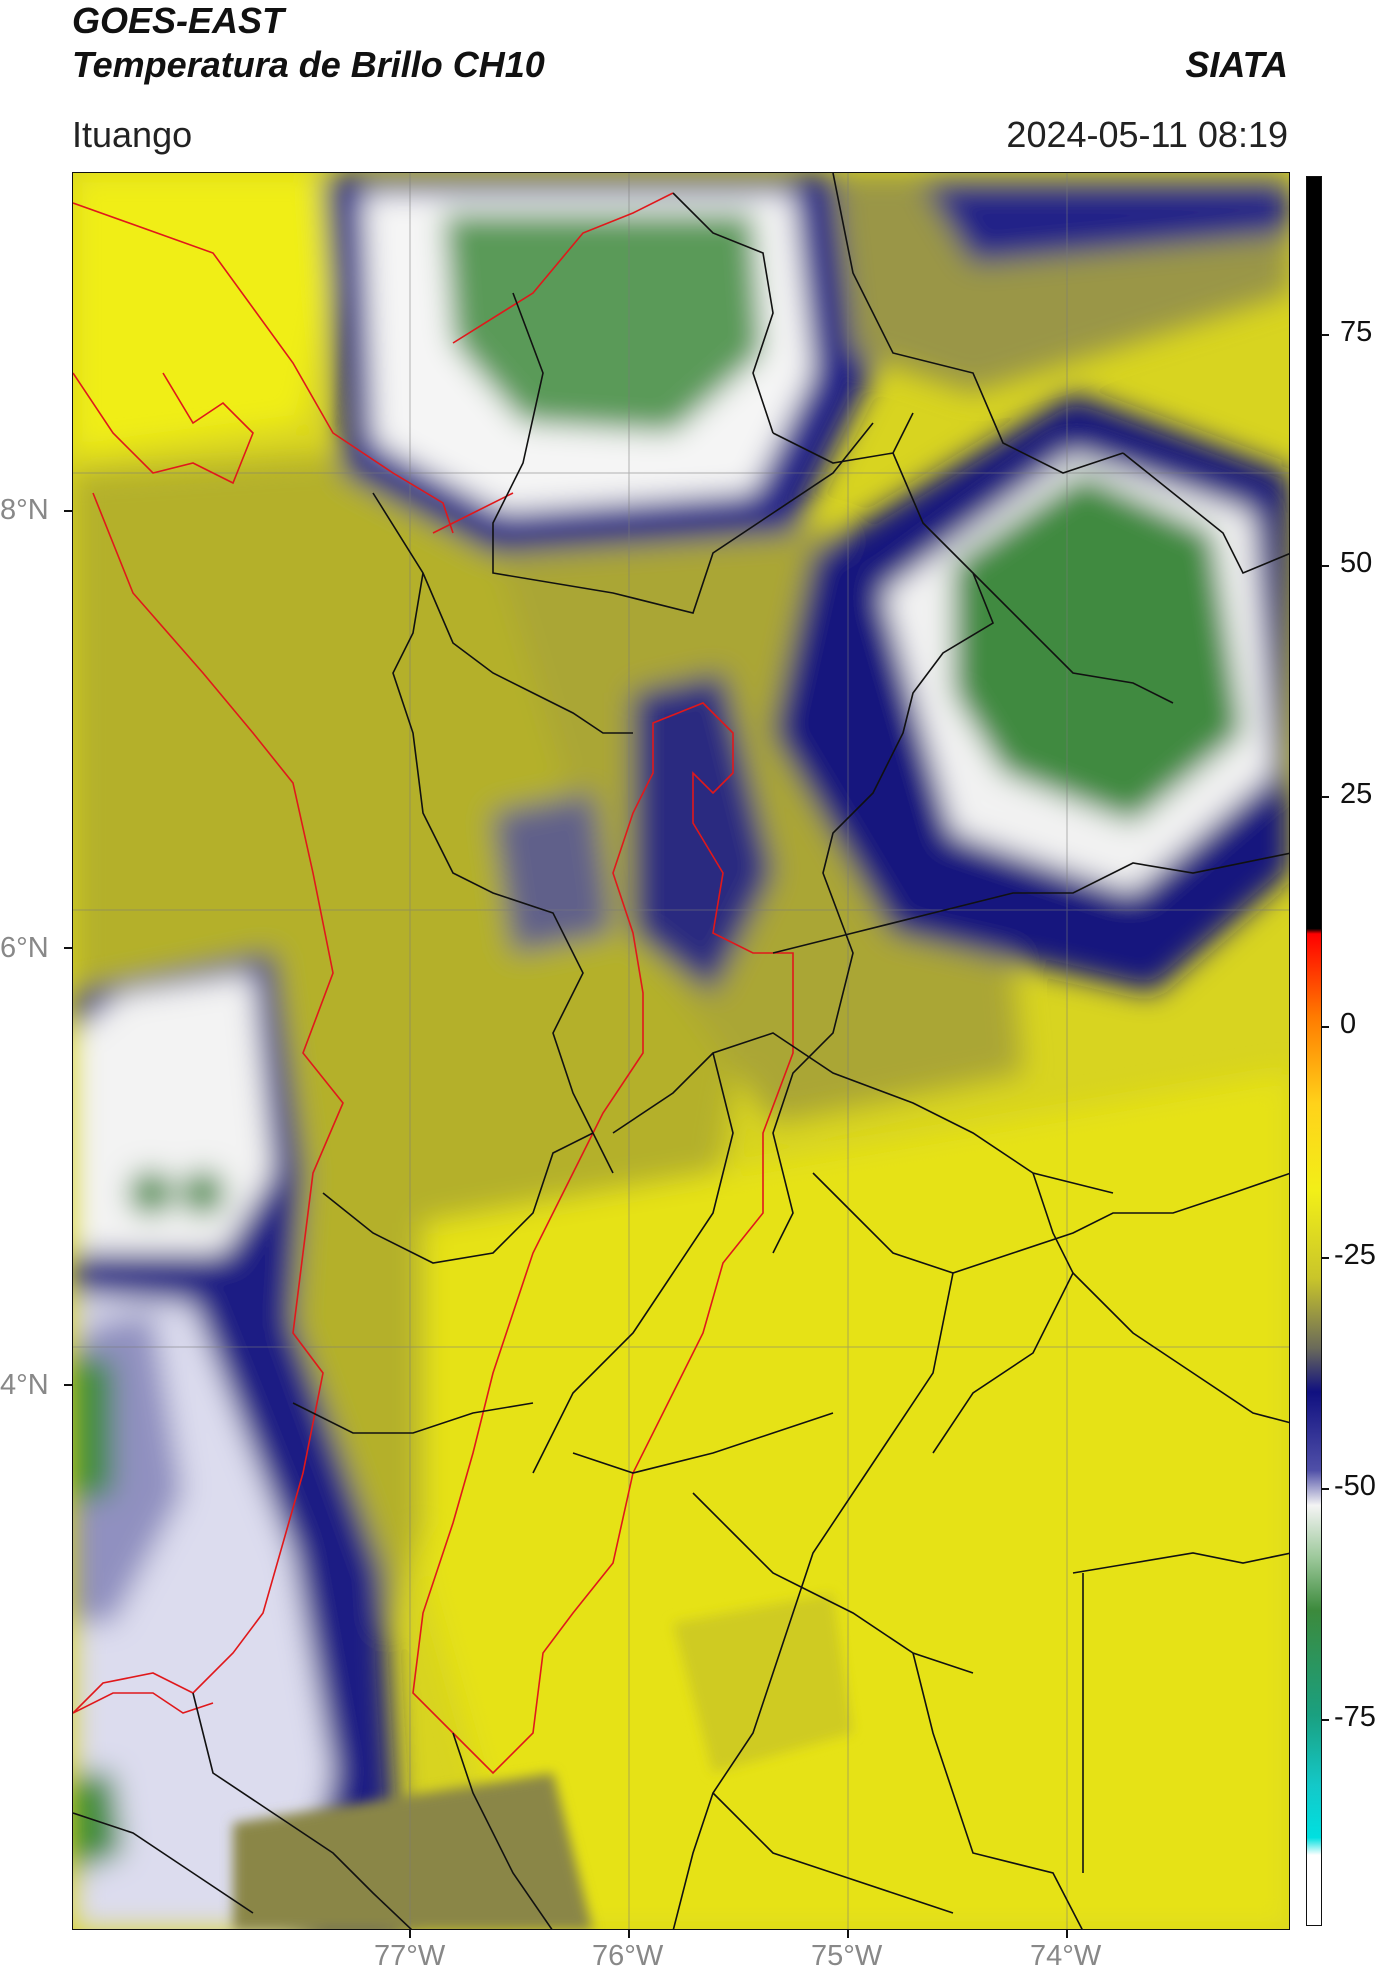 The image size is (1384, 1981). What do you see at coordinates (1355, 1717) in the screenshot?
I see `colorbar-tick-label: -75` at bounding box center [1355, 1717].